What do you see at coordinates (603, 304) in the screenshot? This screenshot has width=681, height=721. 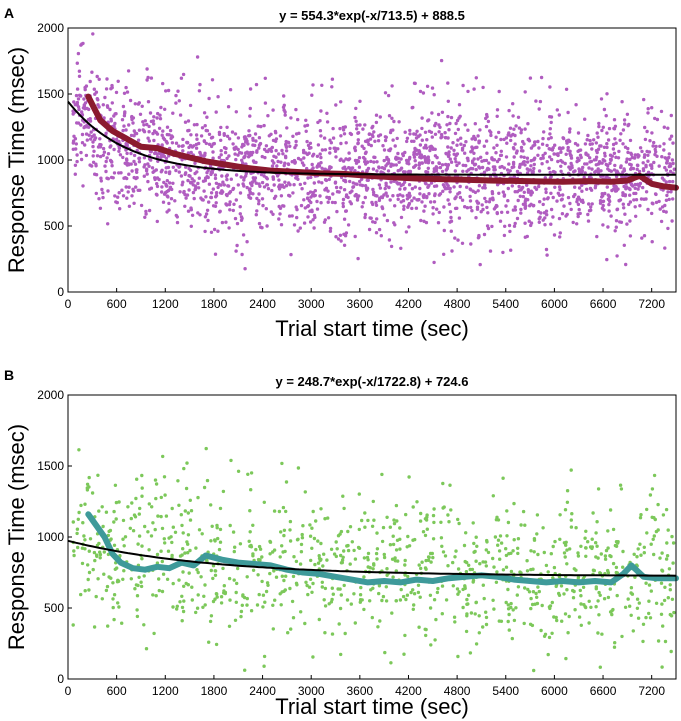 I see `x-tick-label: 6600` at bounding box center [603, 304].